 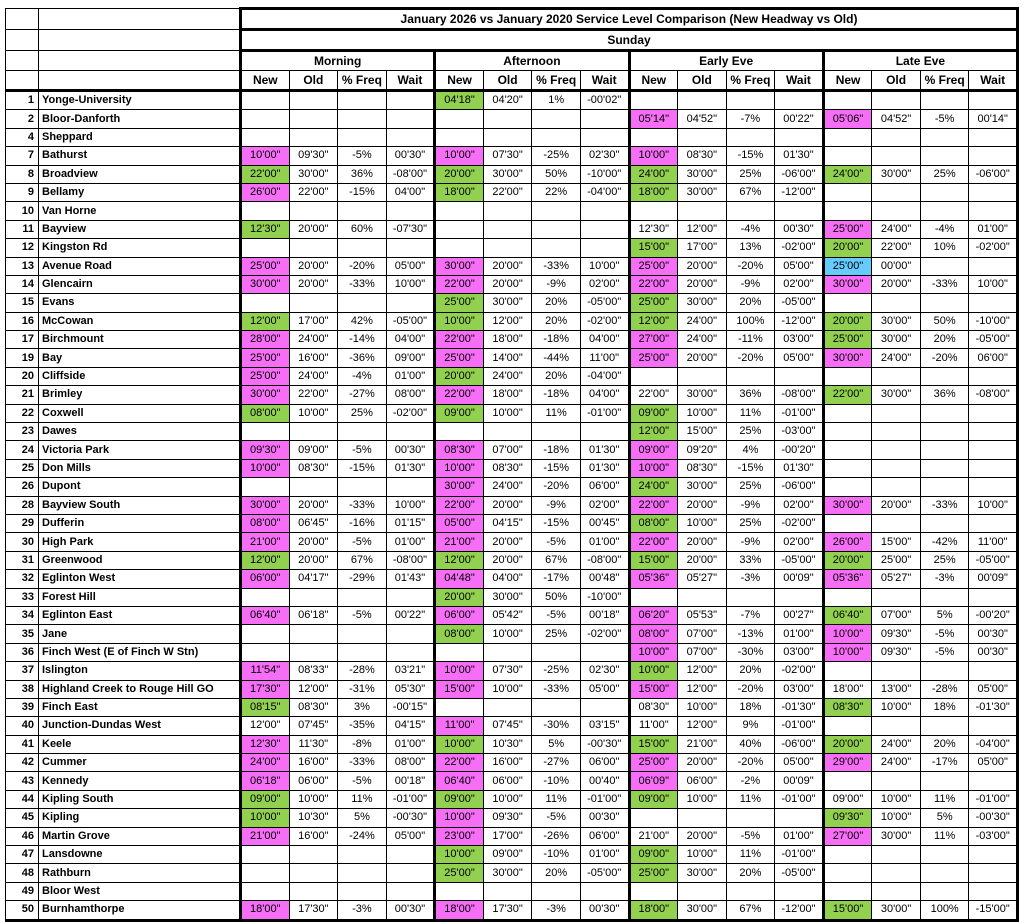 I want to click on route-name-cell: Cummer, so click(x=139, y=763).